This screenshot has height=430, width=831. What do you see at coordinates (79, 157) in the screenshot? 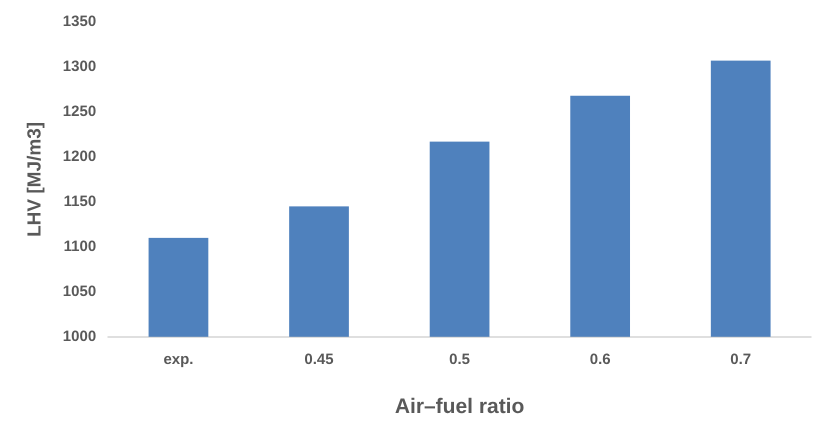
I see `y-tick-label: 1200` at bounding box center [79, 157].